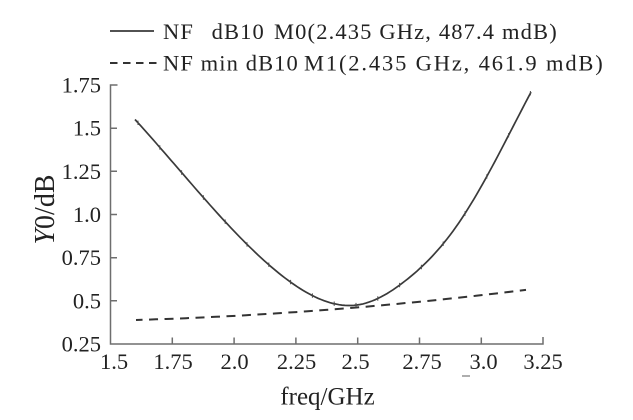 The width and height of the screenshot is (633, 420). I want to click on svg-text: 0.25, so click(81, 344).